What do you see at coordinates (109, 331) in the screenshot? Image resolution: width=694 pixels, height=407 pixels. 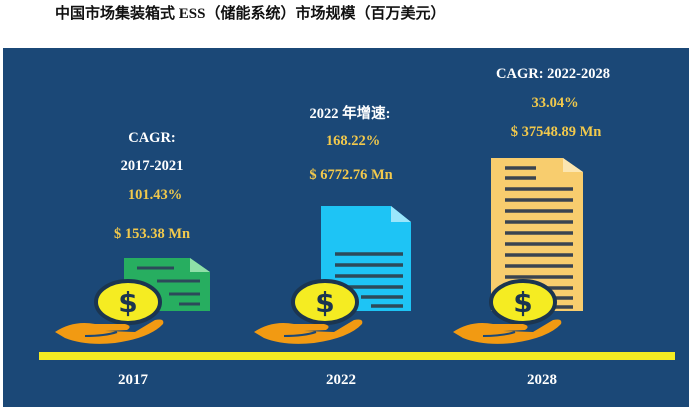 I see `hand-icon-2017` at bounding box center [109, 331].